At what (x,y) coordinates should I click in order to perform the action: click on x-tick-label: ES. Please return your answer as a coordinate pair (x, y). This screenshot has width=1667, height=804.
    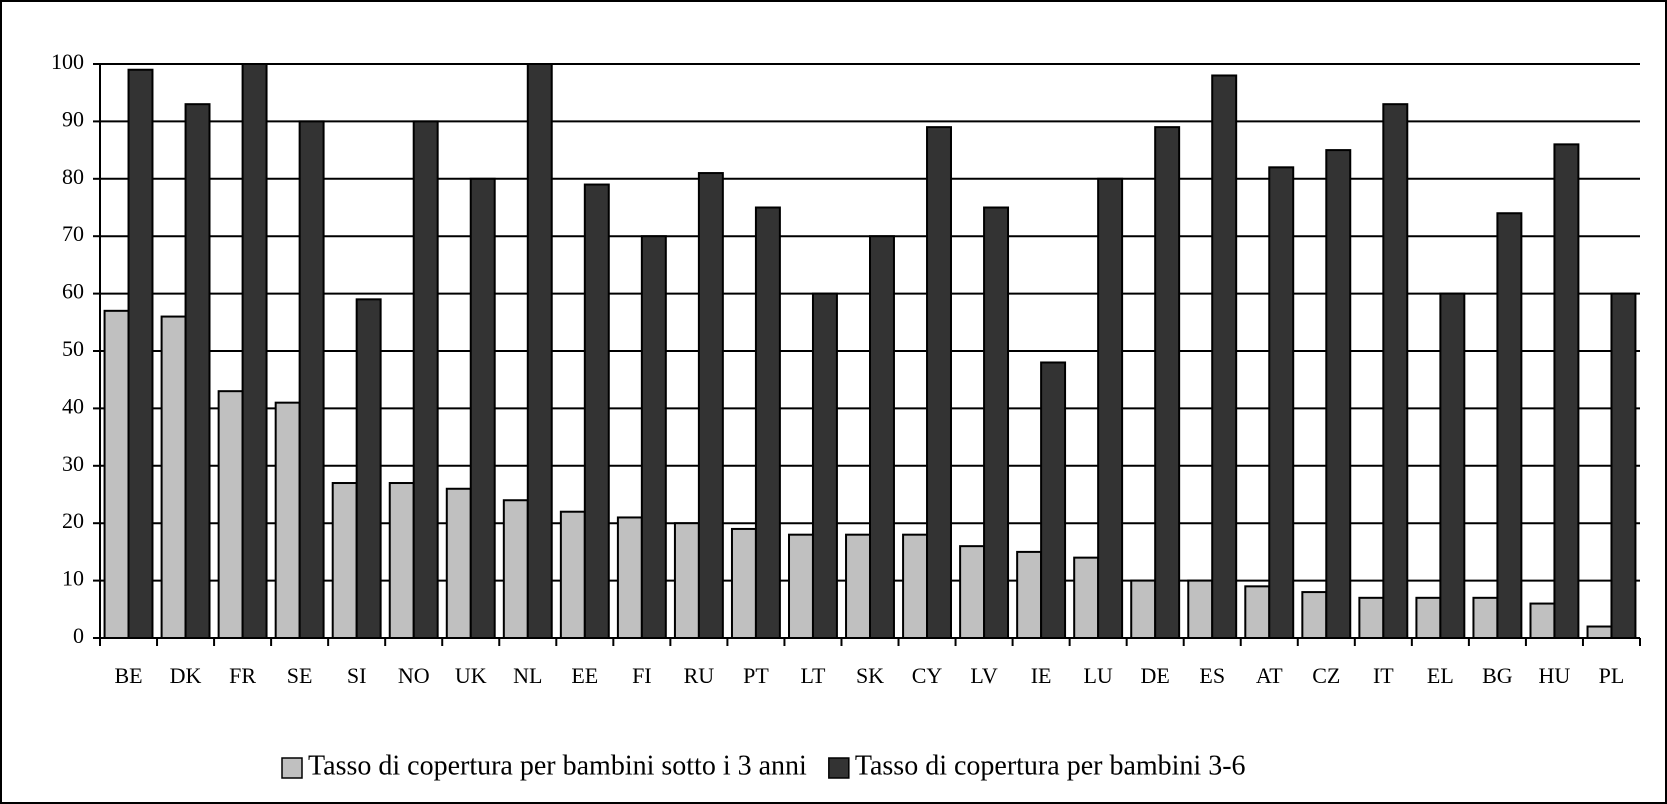
    Looking at the image, I should click on (1212, 675).